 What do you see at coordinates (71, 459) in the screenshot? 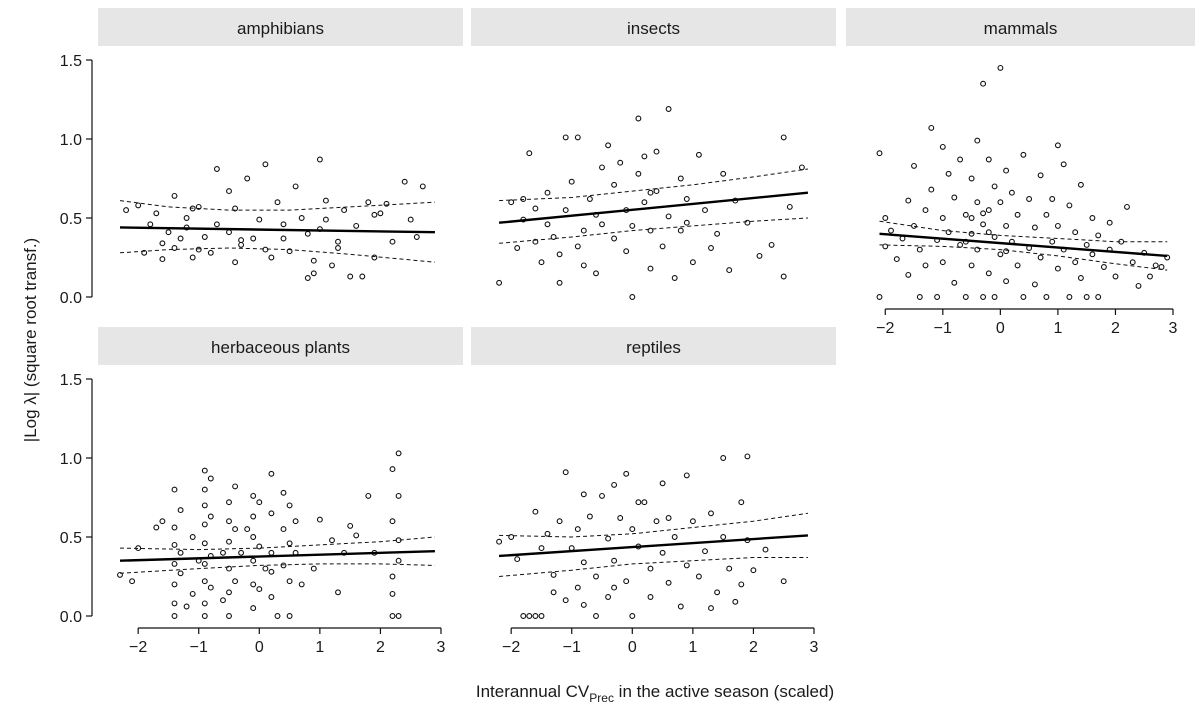
I see `y-tick-label: 1.0` at bounding box center [71, 459].